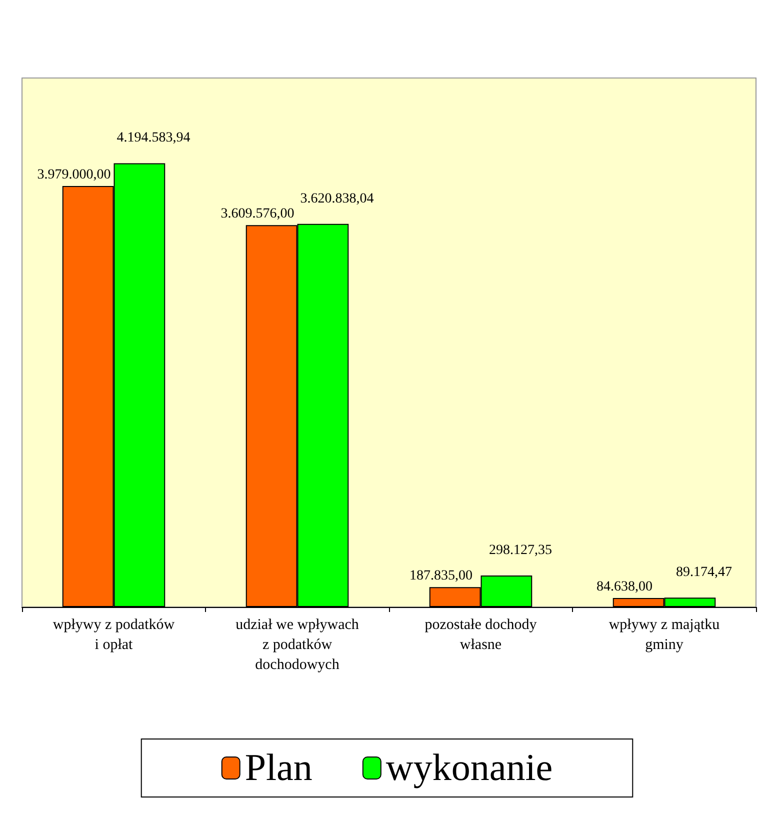 The image size is (774, 815). I want to click on data-label: 3.979.000,00, so click(74, 175).